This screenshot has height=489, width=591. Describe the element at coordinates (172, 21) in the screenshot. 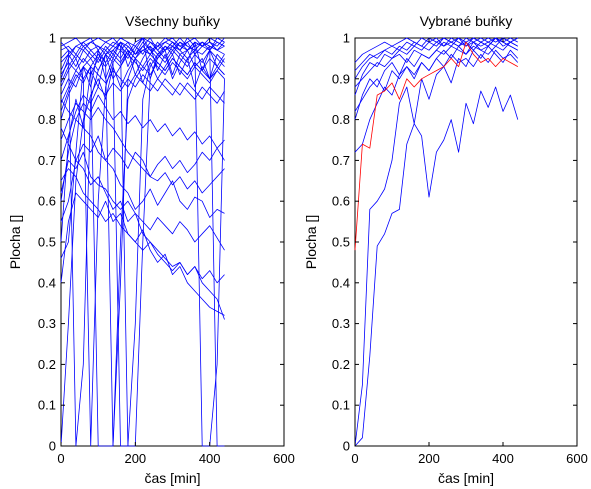

I see `chart-title: Všechny buňky` at that location.